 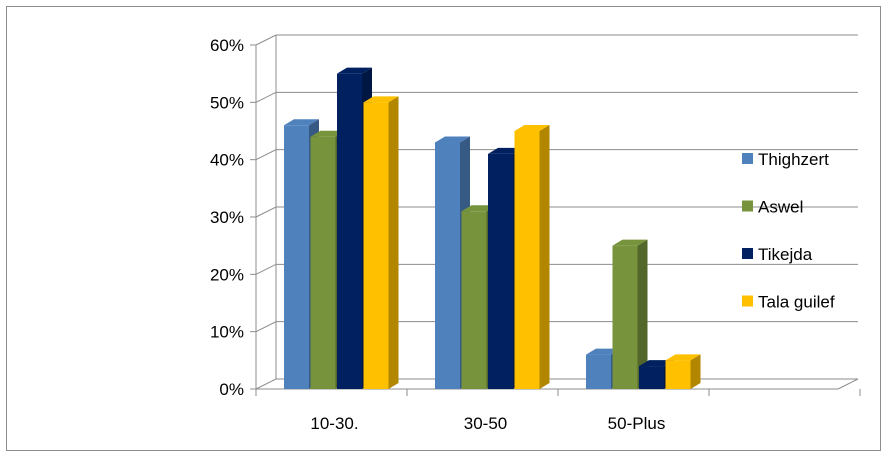 What do you see at coordinates (793, 159) in the screenshot?
I see `legend-label: Thighzert` at bounding box center [793, 159].